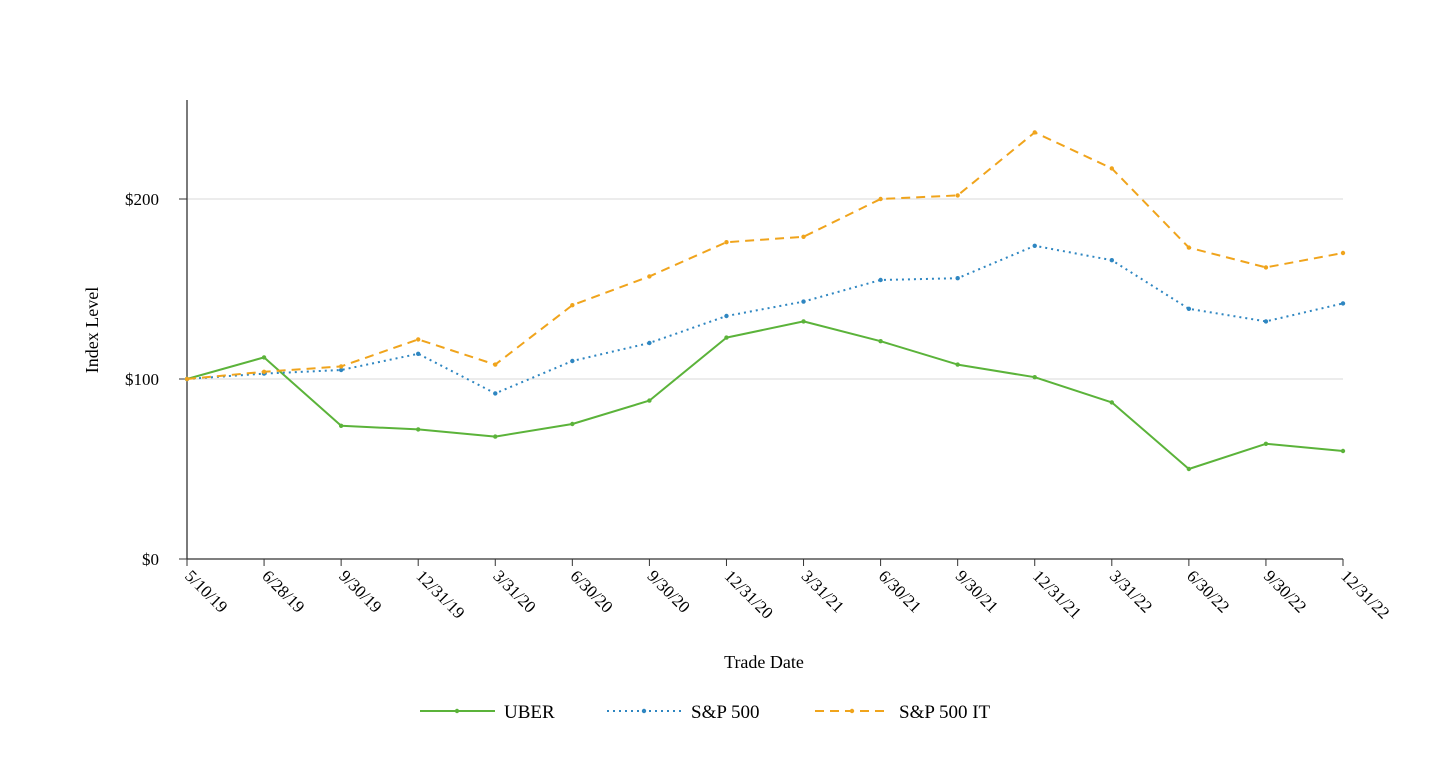 The image size is (1456, 765). I want to click on legend-item-s-p-500: S&P 500, so click(683, 712).